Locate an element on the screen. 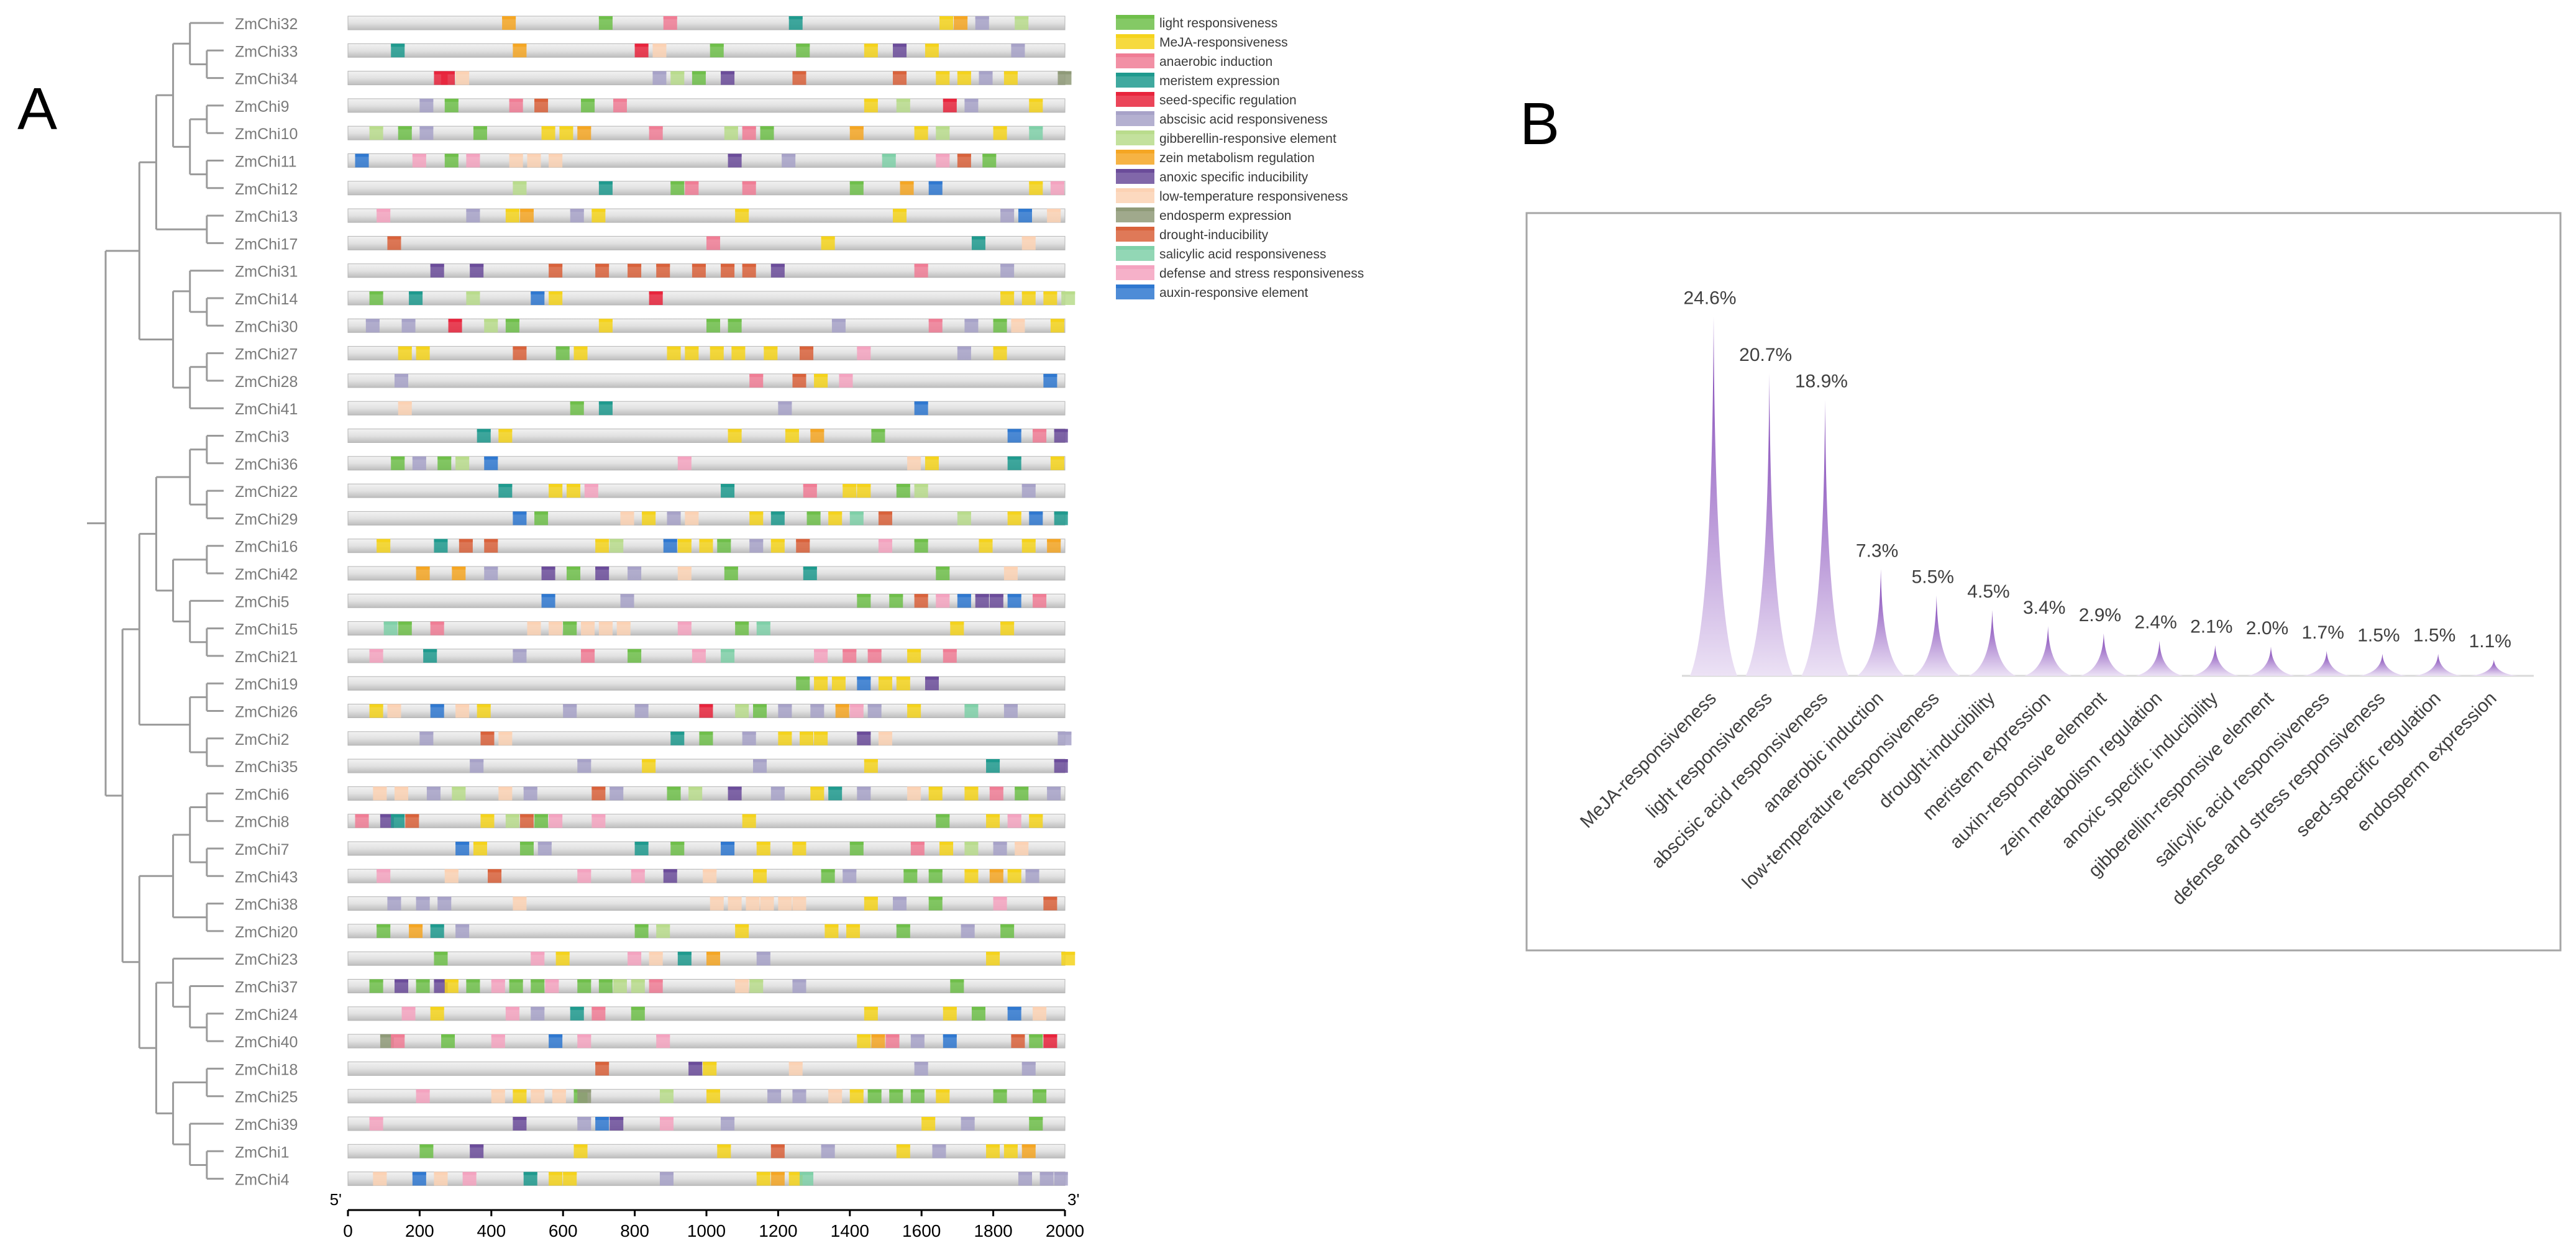  element-endo is located at coordinates (584, 1096).